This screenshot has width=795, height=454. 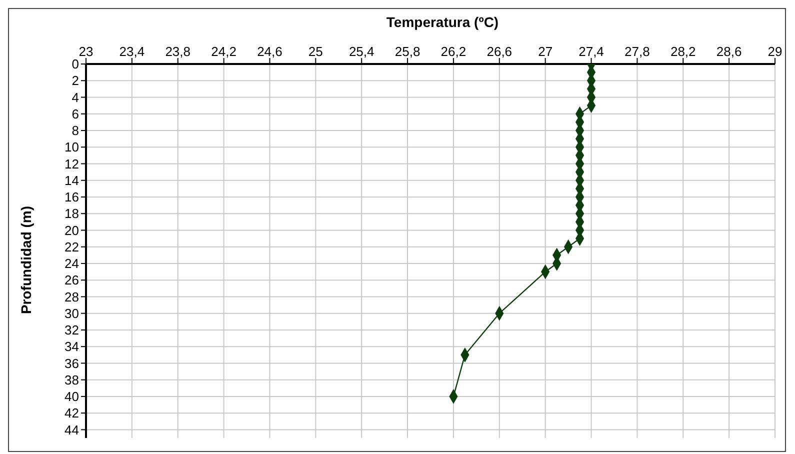 What do you see at coordinates (71, 180) in the screenshot?
I see `y-tick-label: 14` at bounding box center [71, 180].